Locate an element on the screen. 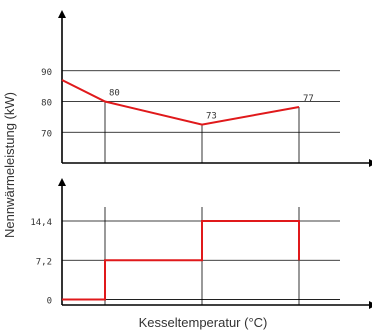  top-x-axis-arrow is located at coordinates (370, 163).